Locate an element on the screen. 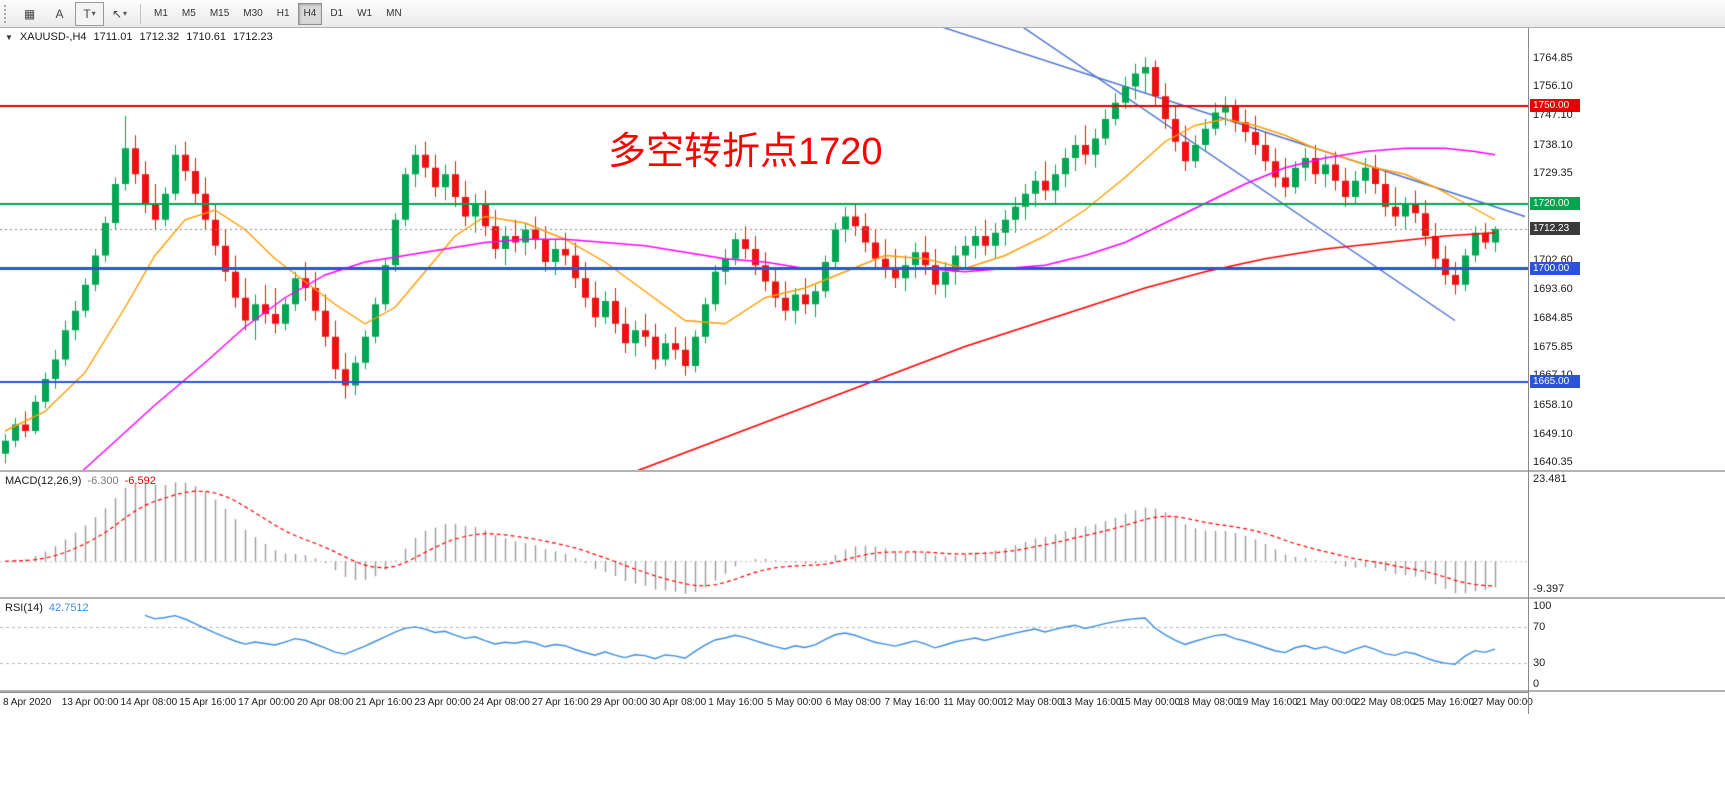 Image resolution: width=1725 pixels, height=786 pixels. close-value: 1712.23 is located at coordinates (253, 37).